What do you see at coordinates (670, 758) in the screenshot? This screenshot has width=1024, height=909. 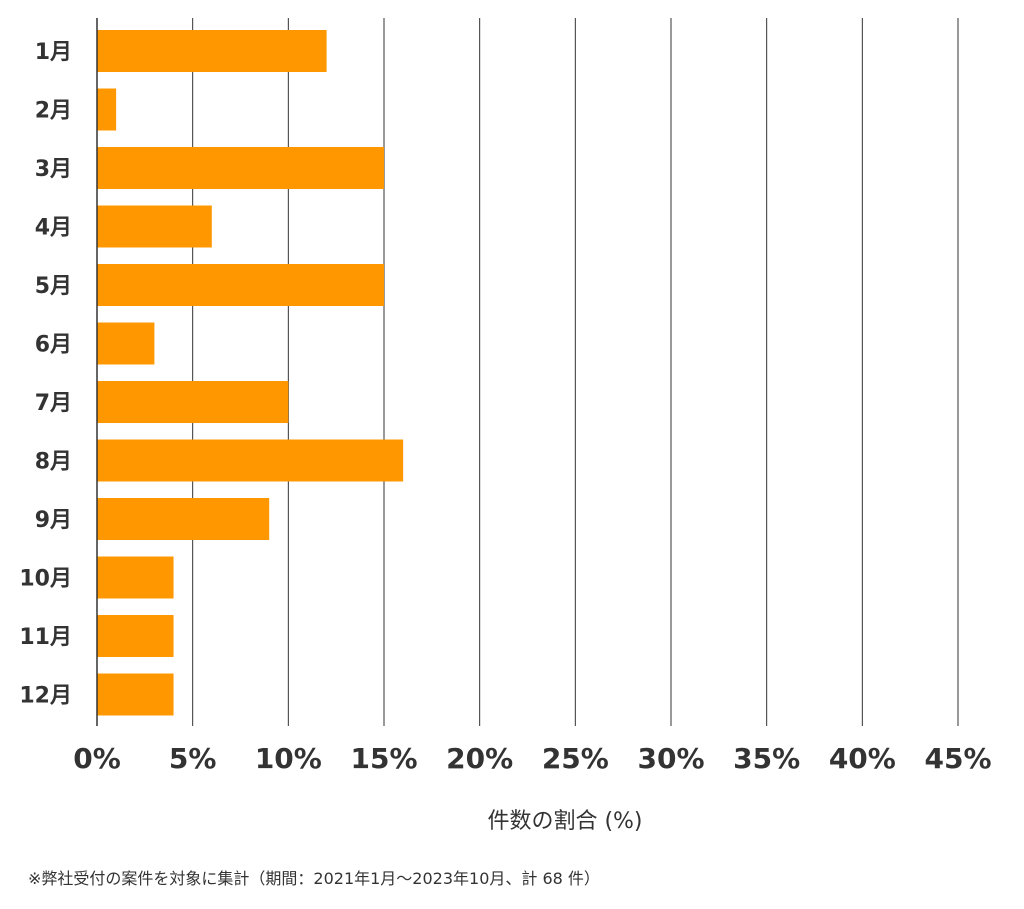 I see `x-tick-label: 30%` at bounding box center [670, 758].